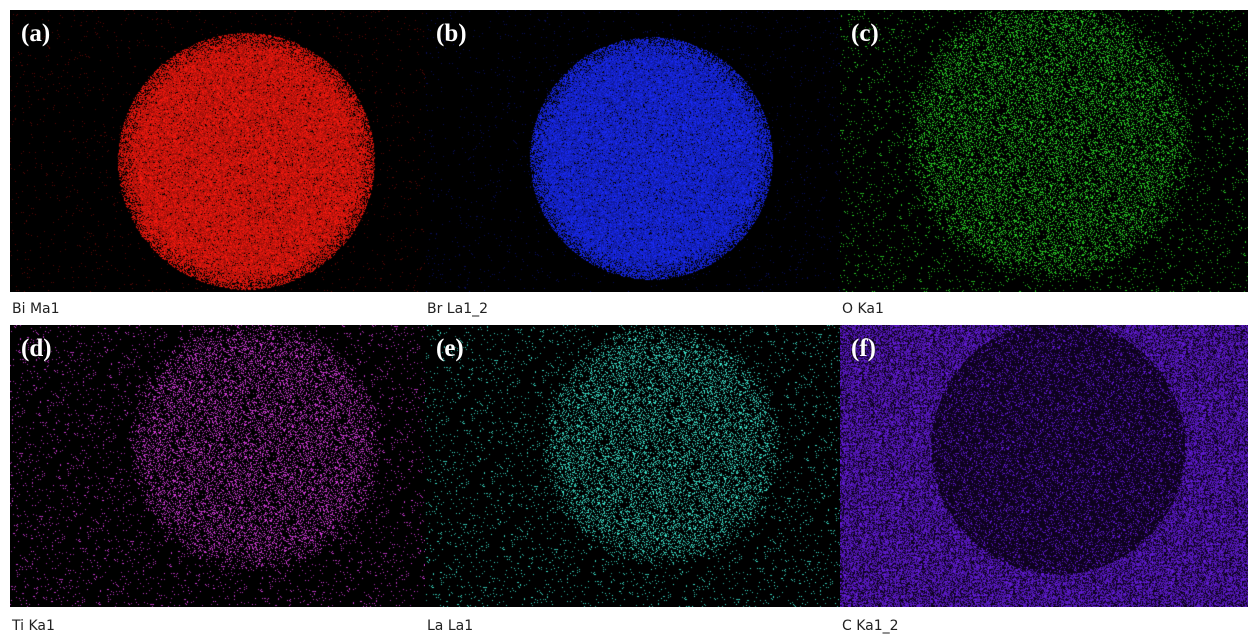  I want to click on panel-caption: Ti Ka1, so click(33, 626).